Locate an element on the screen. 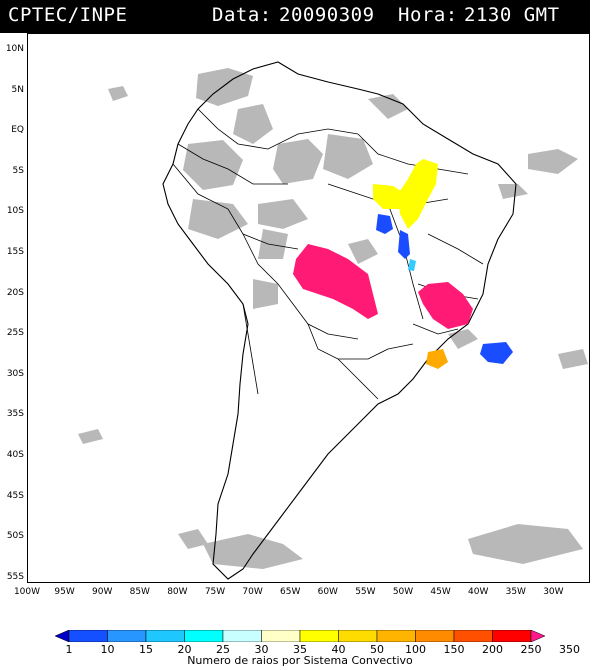  lat-label: 30S is located at coordinates (15, 373).